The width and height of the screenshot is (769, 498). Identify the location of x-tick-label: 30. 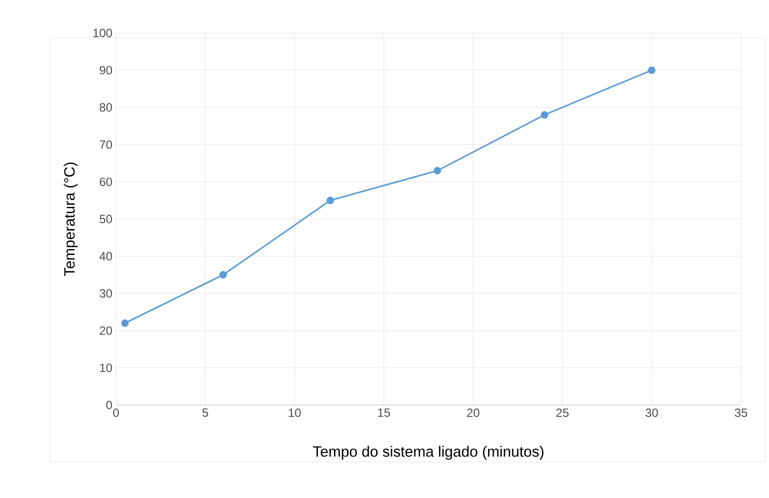
(652, 412).